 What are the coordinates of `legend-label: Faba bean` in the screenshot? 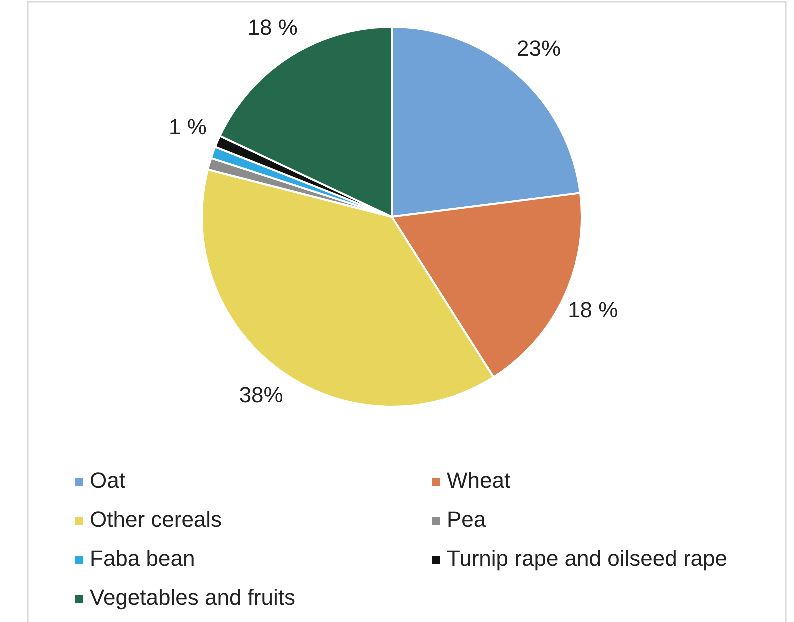 It's located at (143, 558).